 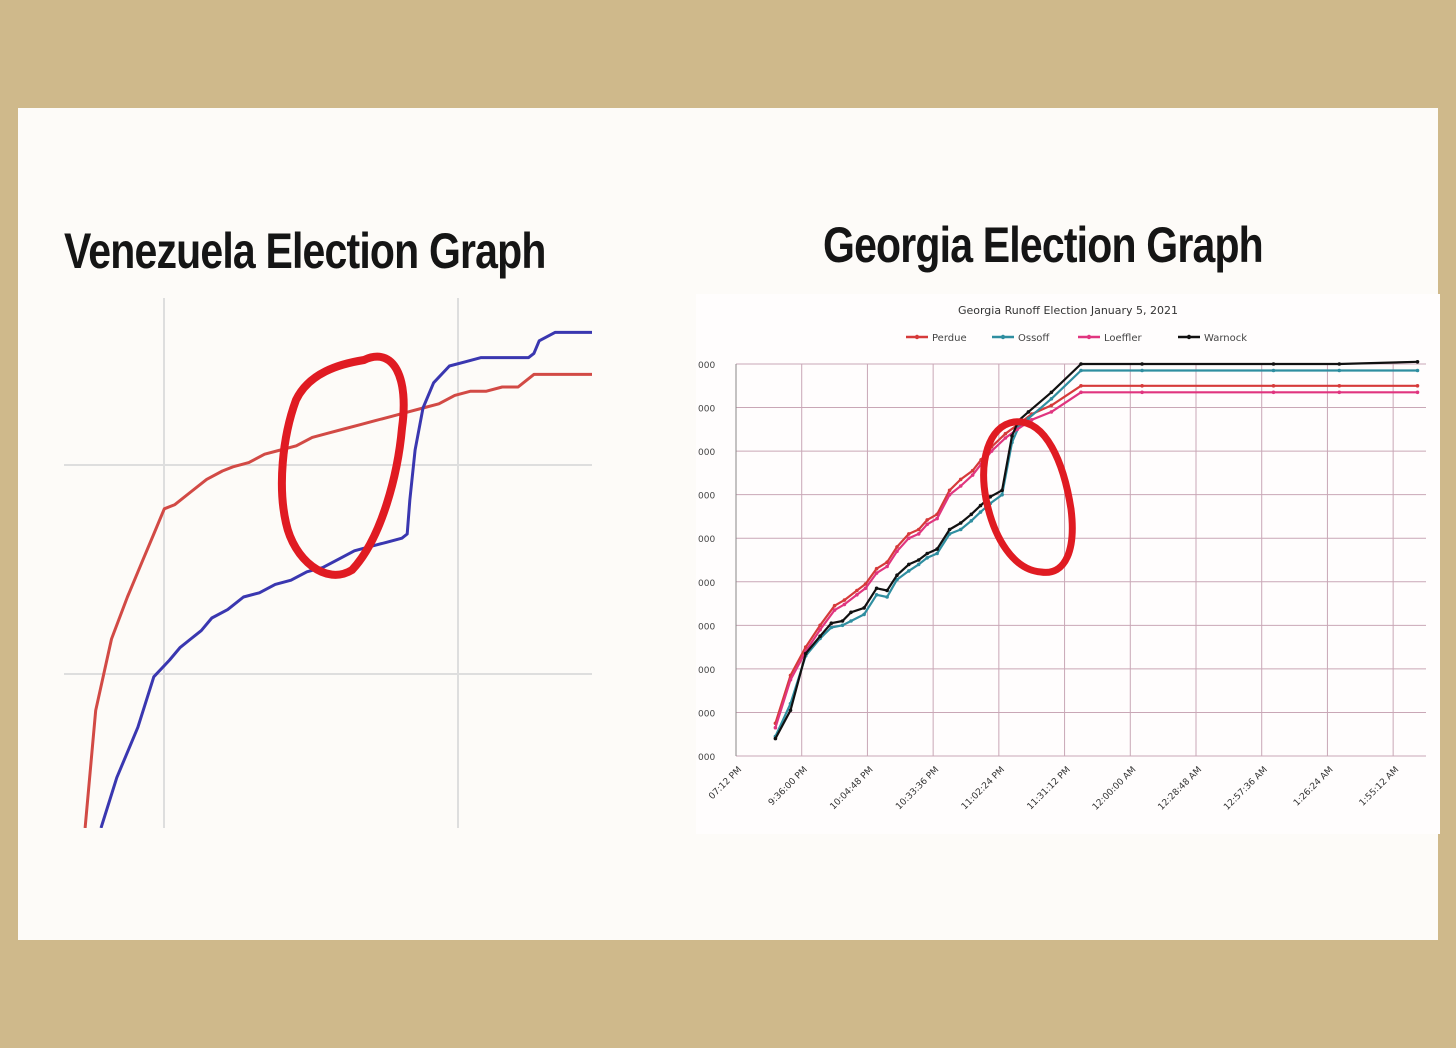 I want to click on legend-marker-ossoff, so click(x=1003, y=337).